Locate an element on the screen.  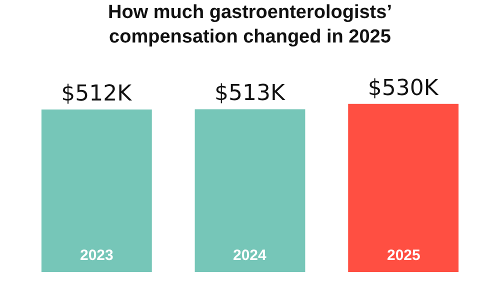
data-label: $530K is located at coordinates (403, 88).